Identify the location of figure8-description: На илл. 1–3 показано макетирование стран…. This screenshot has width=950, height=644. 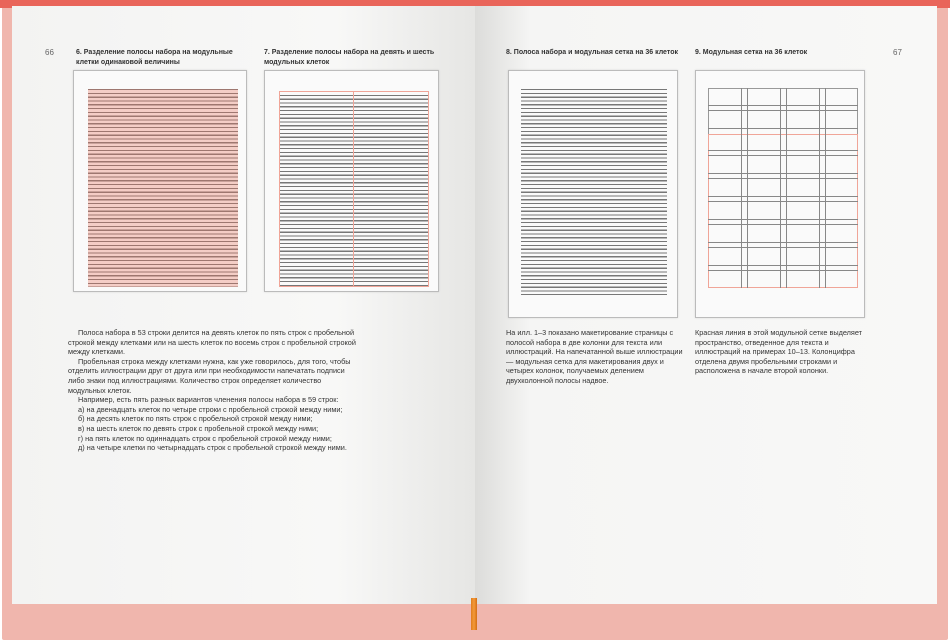
(594, 356).